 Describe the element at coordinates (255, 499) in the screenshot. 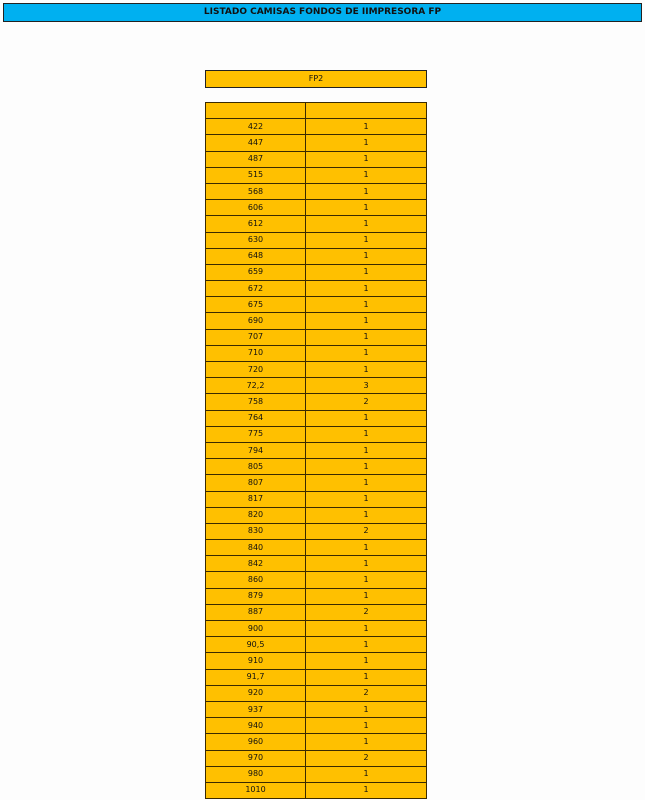

I see `size-cell: 817` at that location.